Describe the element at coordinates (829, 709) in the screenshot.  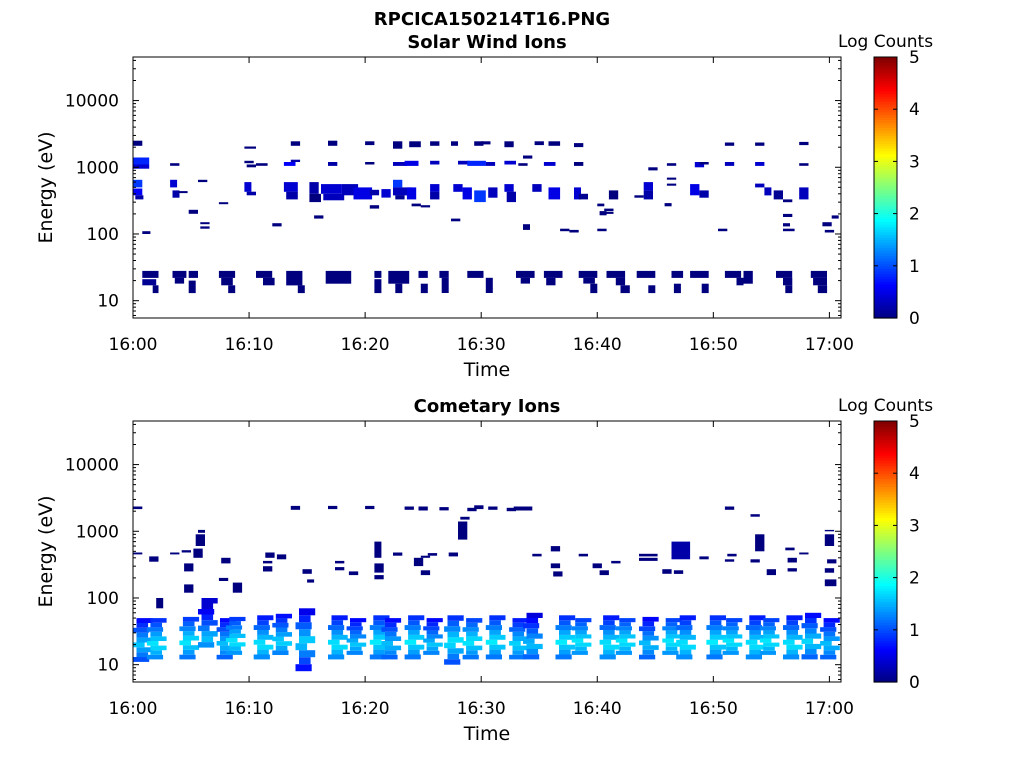
I see `x-tick-label: 17:00` at that location.